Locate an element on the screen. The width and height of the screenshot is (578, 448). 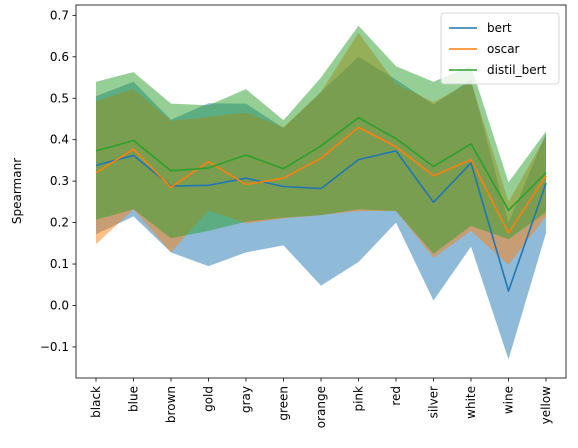
y-axis-label: Spearmanr is located at coordinates (17, 191).